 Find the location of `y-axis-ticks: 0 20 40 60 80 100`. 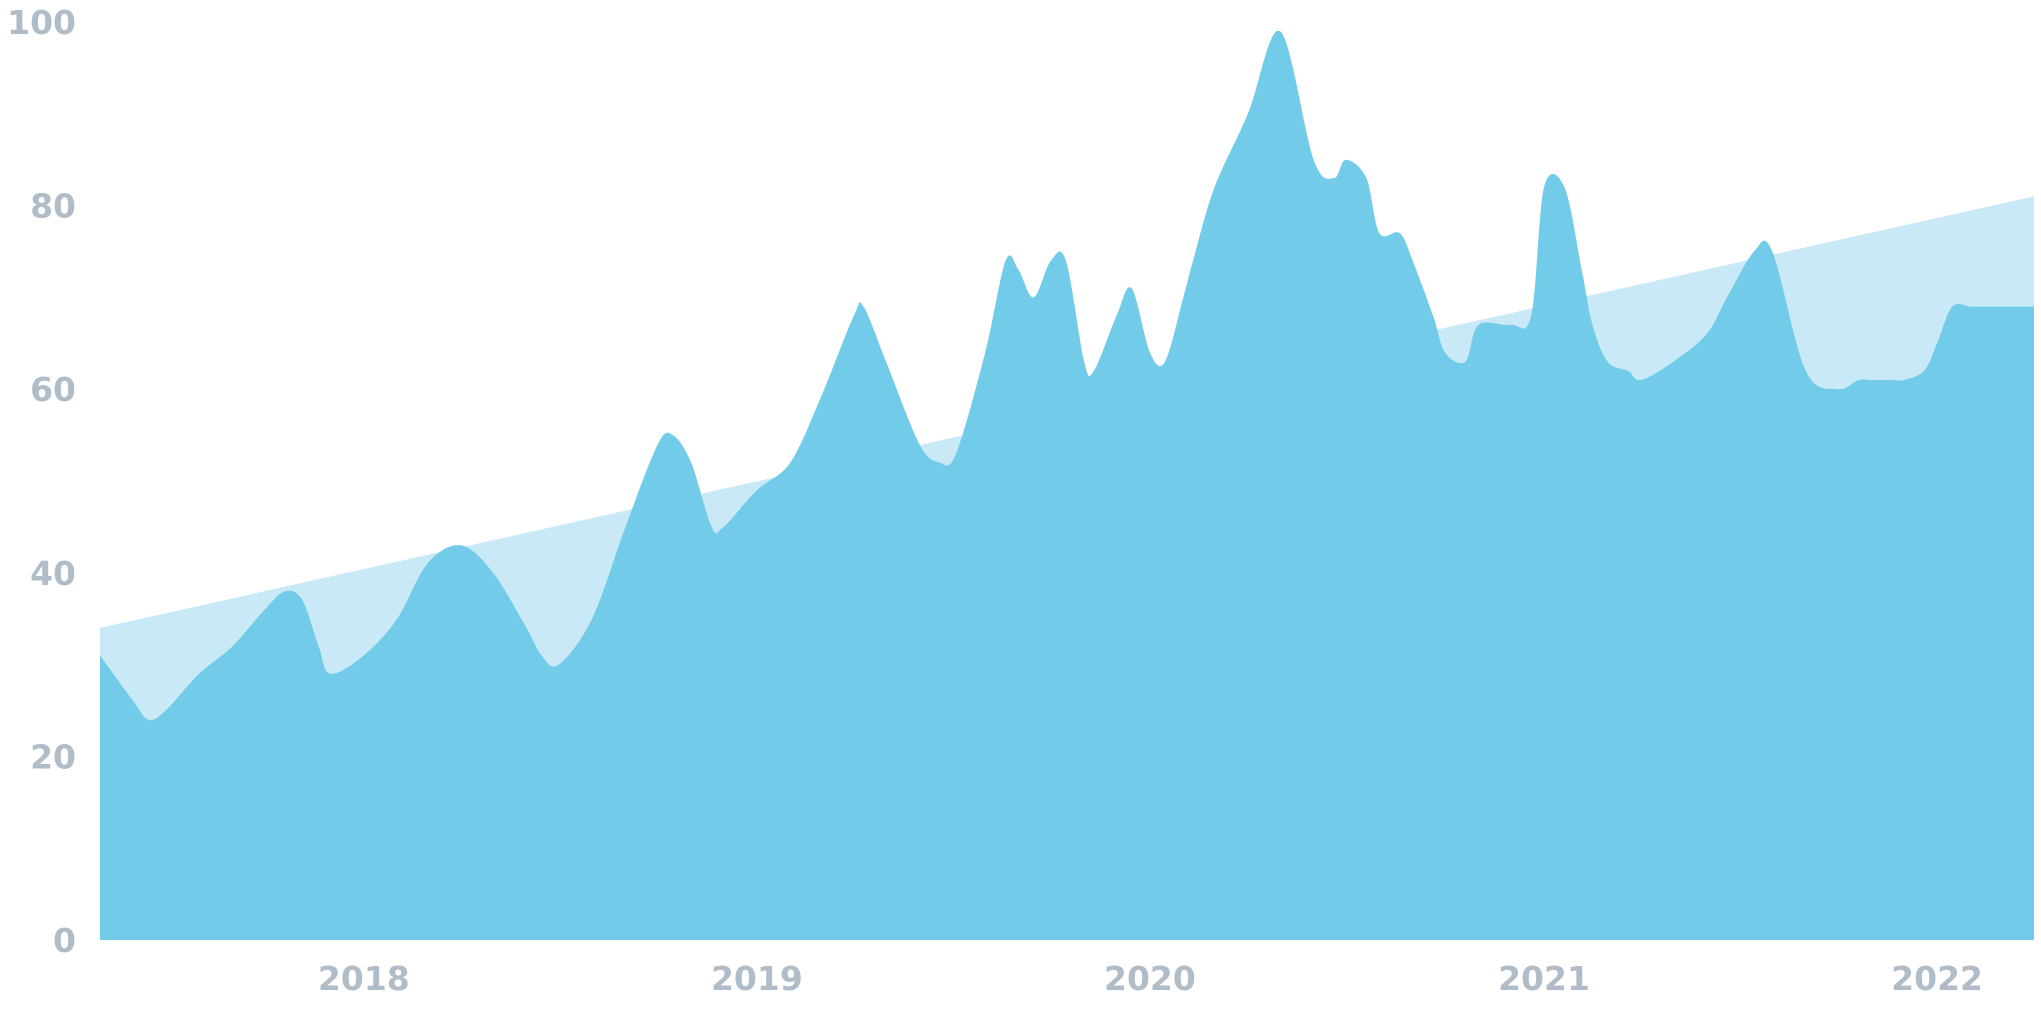

y-axis-ticks: 0 20 40 60 80 100 is located at coordinates (41, 481).